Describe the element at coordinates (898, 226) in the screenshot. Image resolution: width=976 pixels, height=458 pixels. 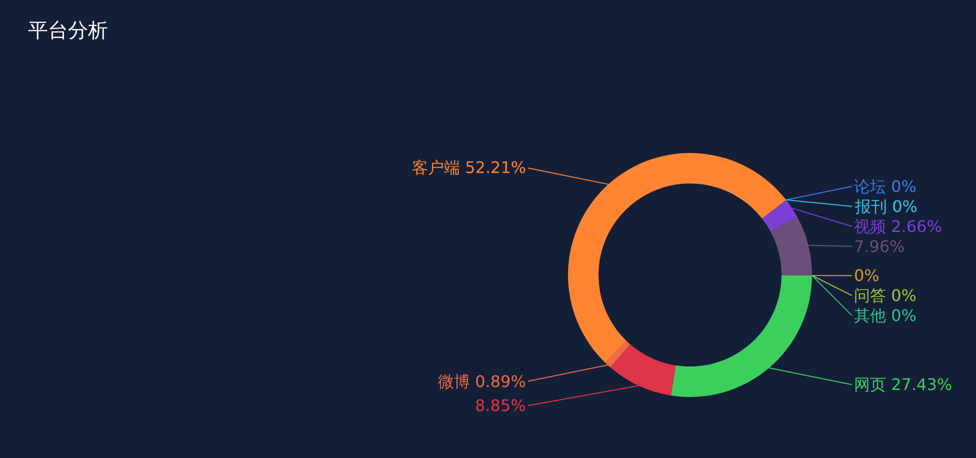
I see `slice-label: 视频 2.66%` at that location.